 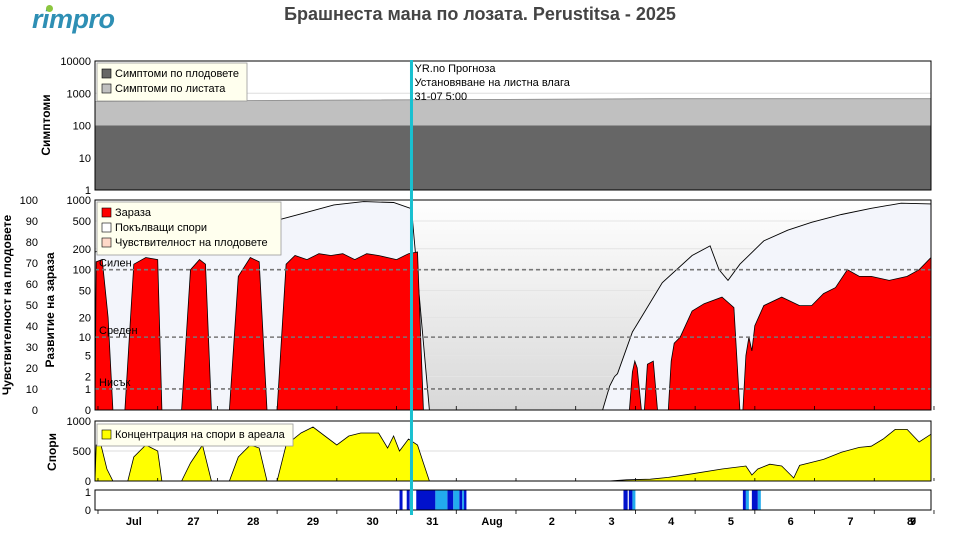 What do you see at coordinates (32, 327) in the screenshot?
I see `fruit-sensitivity-ytick-label: 40` at bounding box center [32, 327].